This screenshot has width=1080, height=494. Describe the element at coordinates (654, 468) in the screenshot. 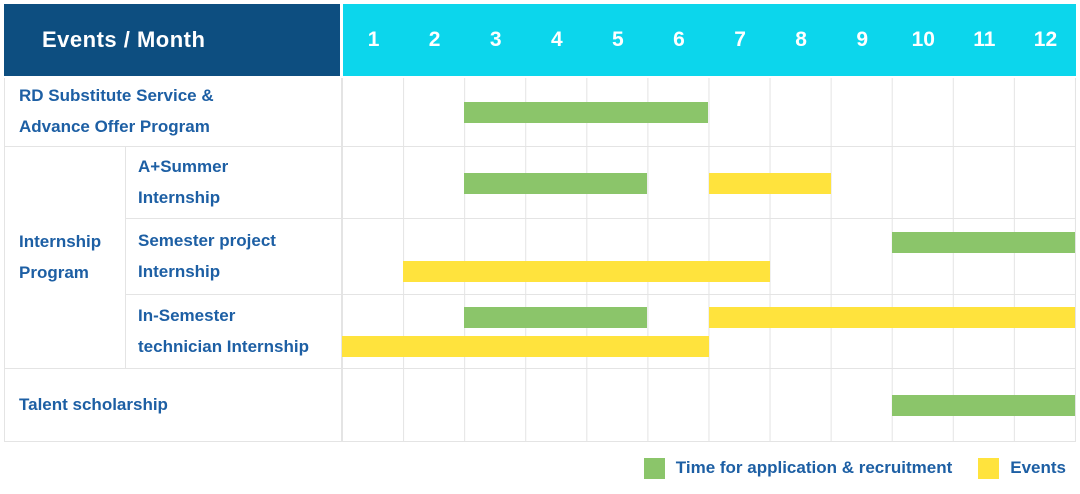

I see `legend-swatch-green` at that location.